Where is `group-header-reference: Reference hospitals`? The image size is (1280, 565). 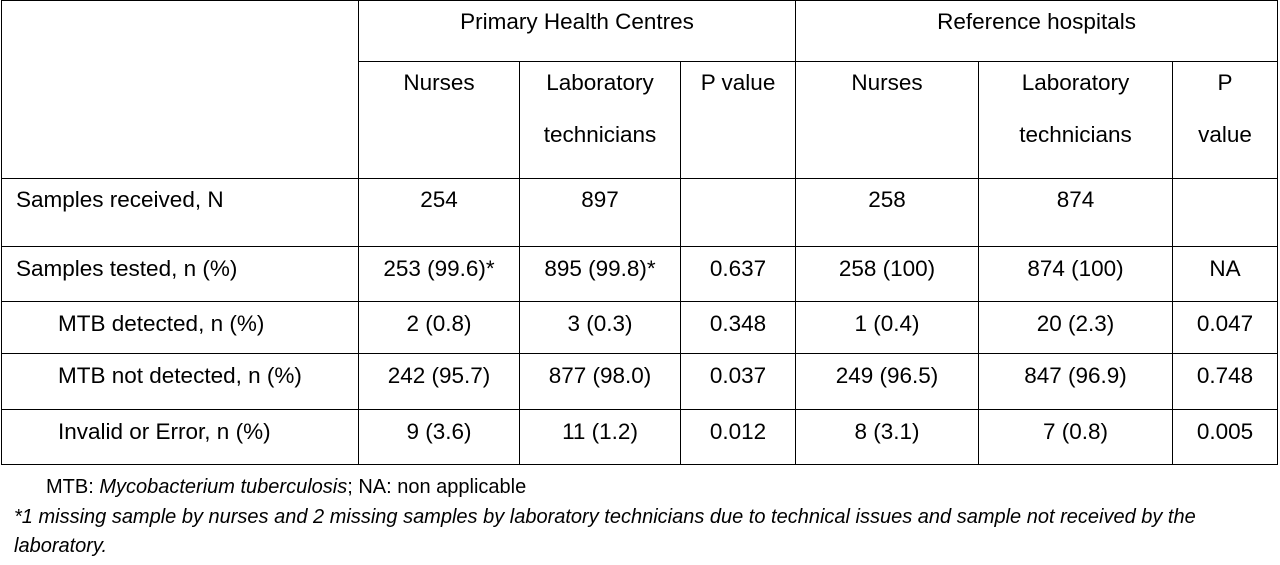
group-header-reference: Reference hospitals is located at coordinates (1037, 31).